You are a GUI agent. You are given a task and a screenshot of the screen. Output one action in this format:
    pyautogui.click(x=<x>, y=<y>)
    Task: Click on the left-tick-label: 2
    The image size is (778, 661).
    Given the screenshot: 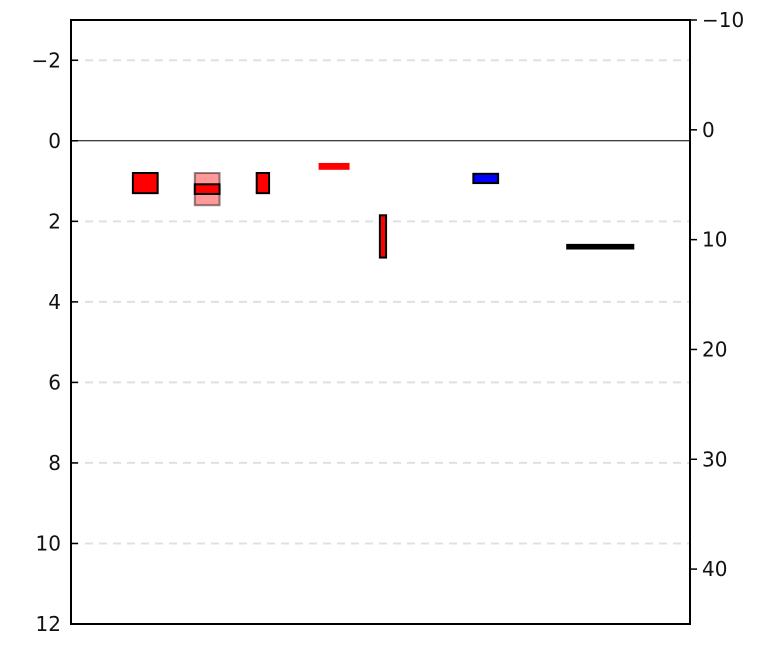 What is the action you would take?
    pyautogui.click(x=54, y=221)
    